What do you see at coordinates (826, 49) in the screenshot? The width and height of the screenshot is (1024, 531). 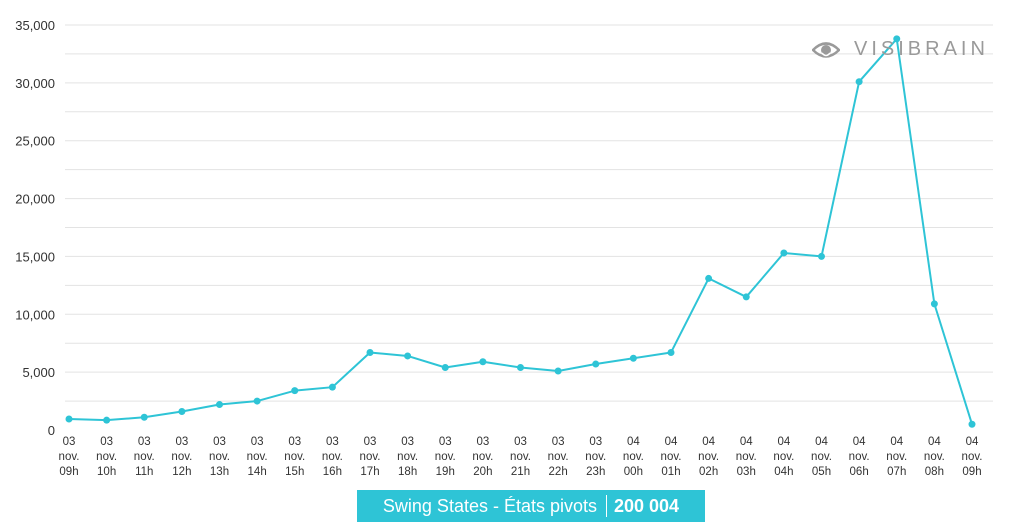 I see `eye-icon` at bounding box center [826, 49].